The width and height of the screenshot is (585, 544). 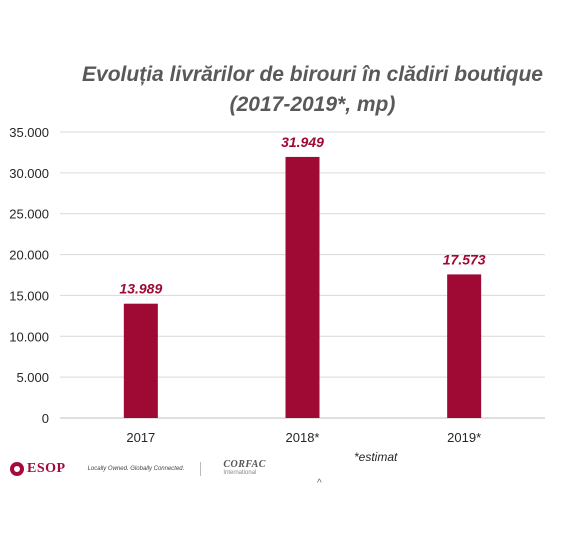 I want to click on corfac-logo-subtext: International, so click(x=240, y=473).